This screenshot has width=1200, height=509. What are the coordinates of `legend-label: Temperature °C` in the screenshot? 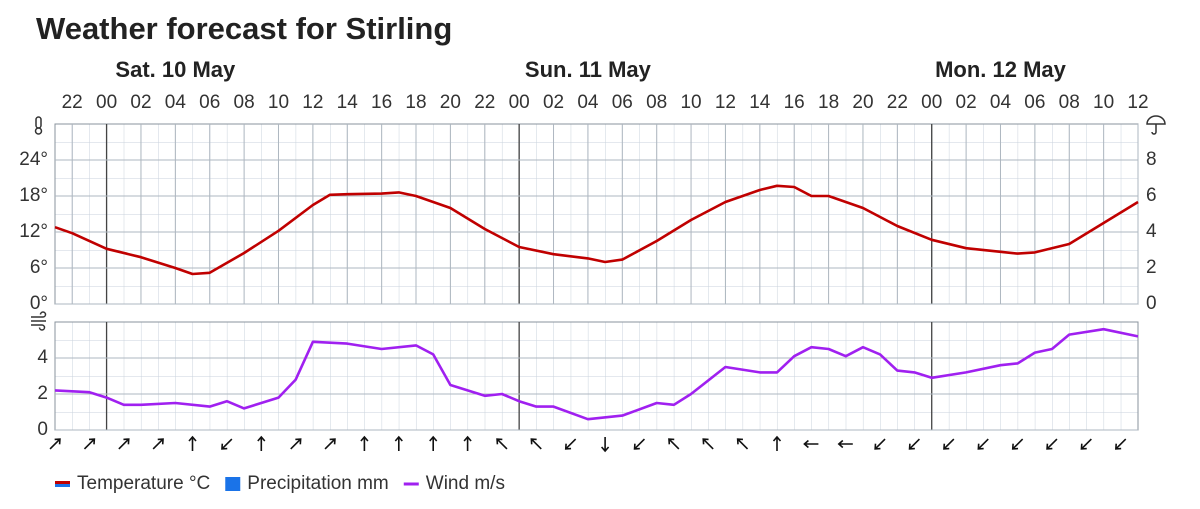 It's located at (143, 483).